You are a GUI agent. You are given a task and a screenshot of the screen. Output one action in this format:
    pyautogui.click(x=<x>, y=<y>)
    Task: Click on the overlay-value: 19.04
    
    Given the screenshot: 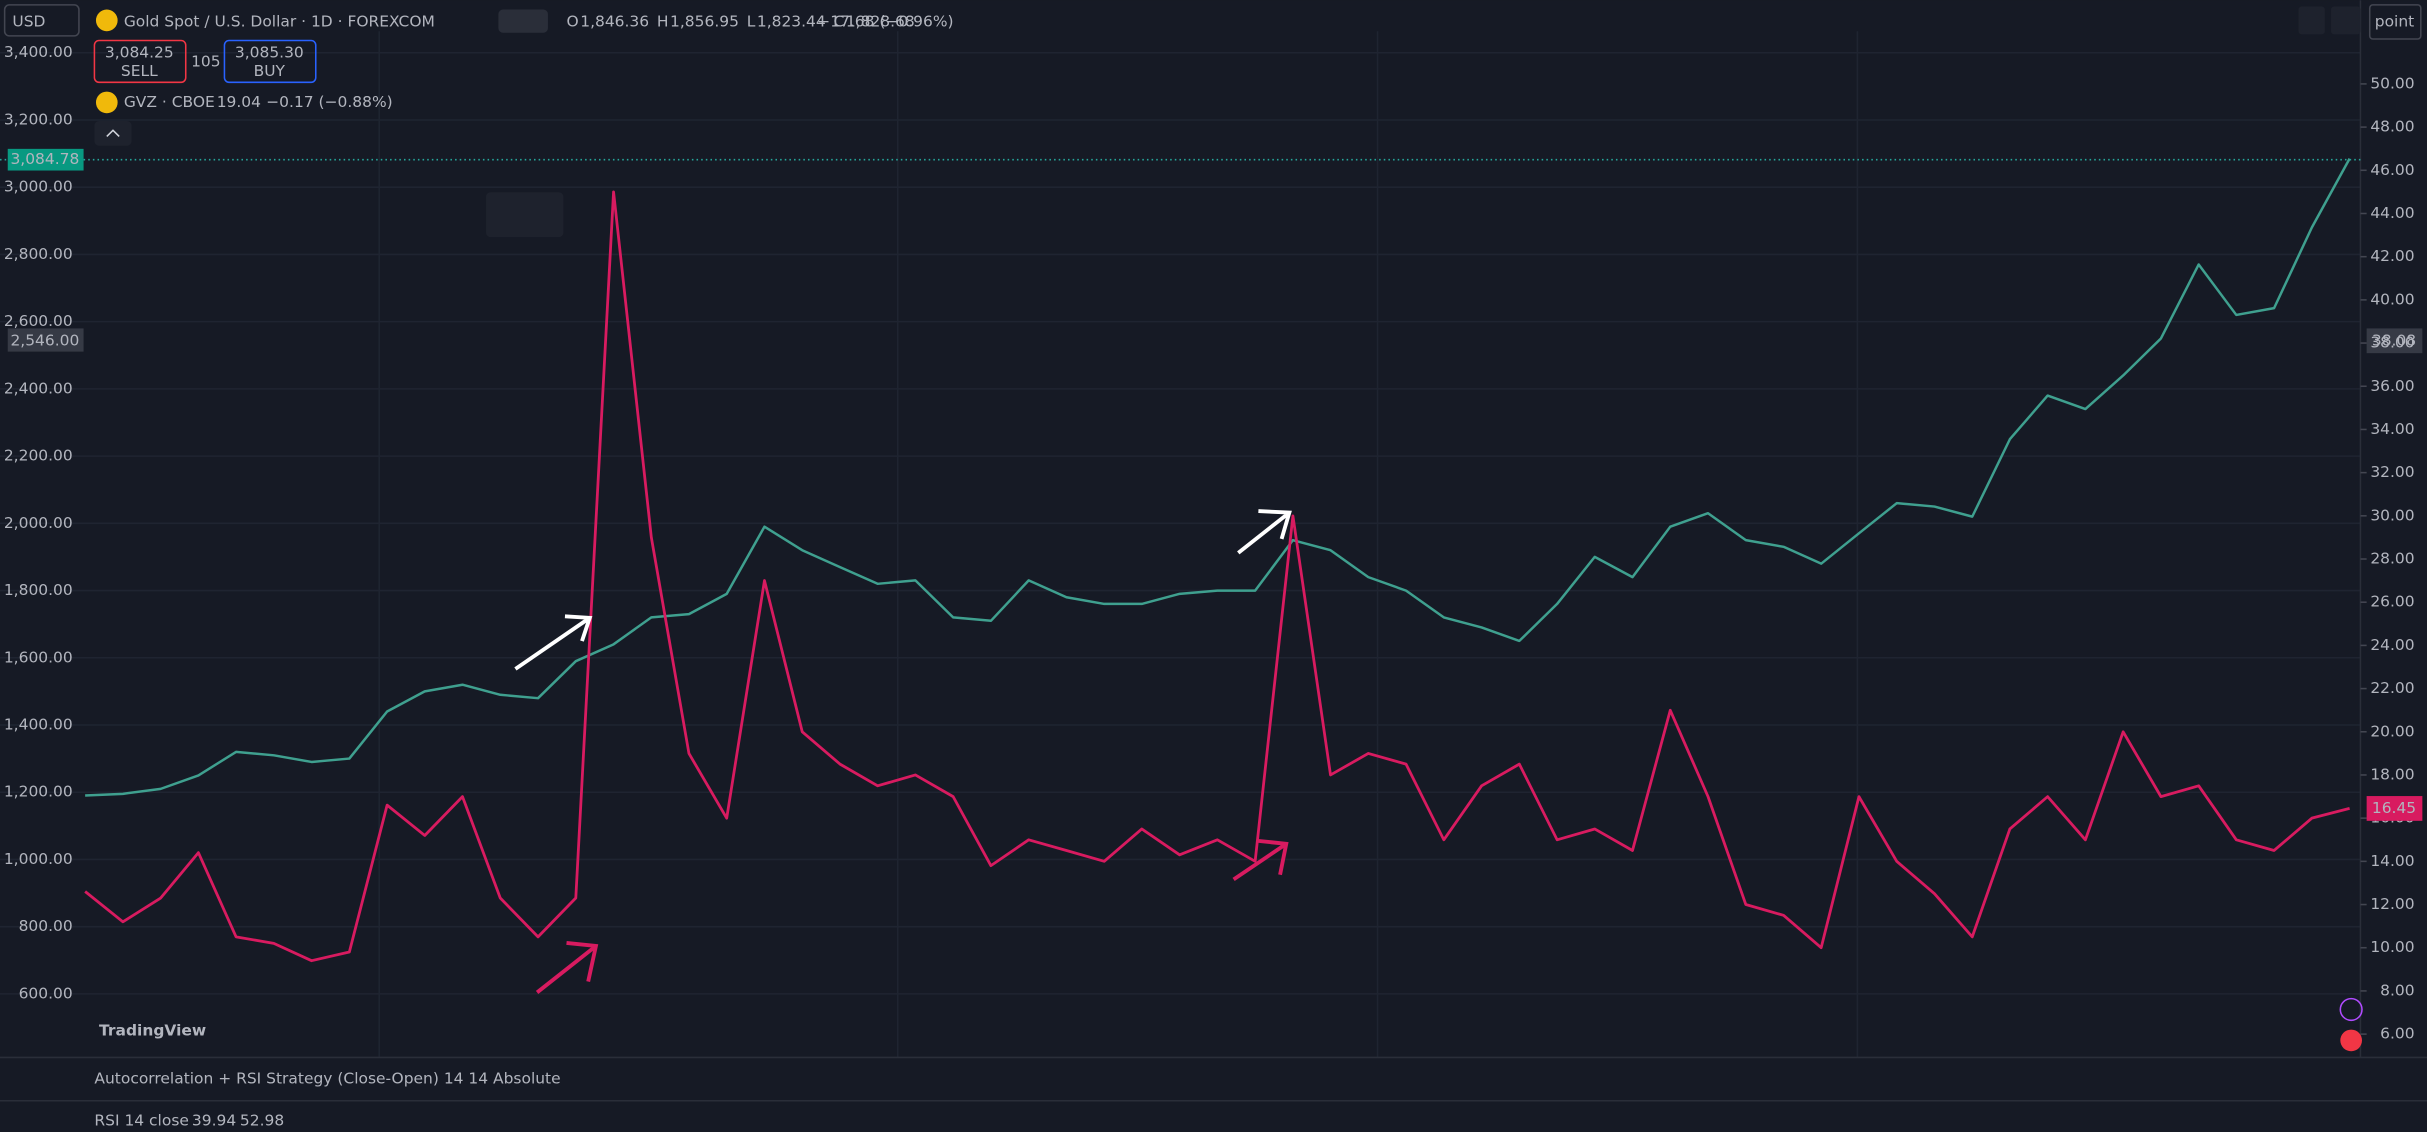 What is the action you would take?
    pyautogui.click(x=239, y=102)
    